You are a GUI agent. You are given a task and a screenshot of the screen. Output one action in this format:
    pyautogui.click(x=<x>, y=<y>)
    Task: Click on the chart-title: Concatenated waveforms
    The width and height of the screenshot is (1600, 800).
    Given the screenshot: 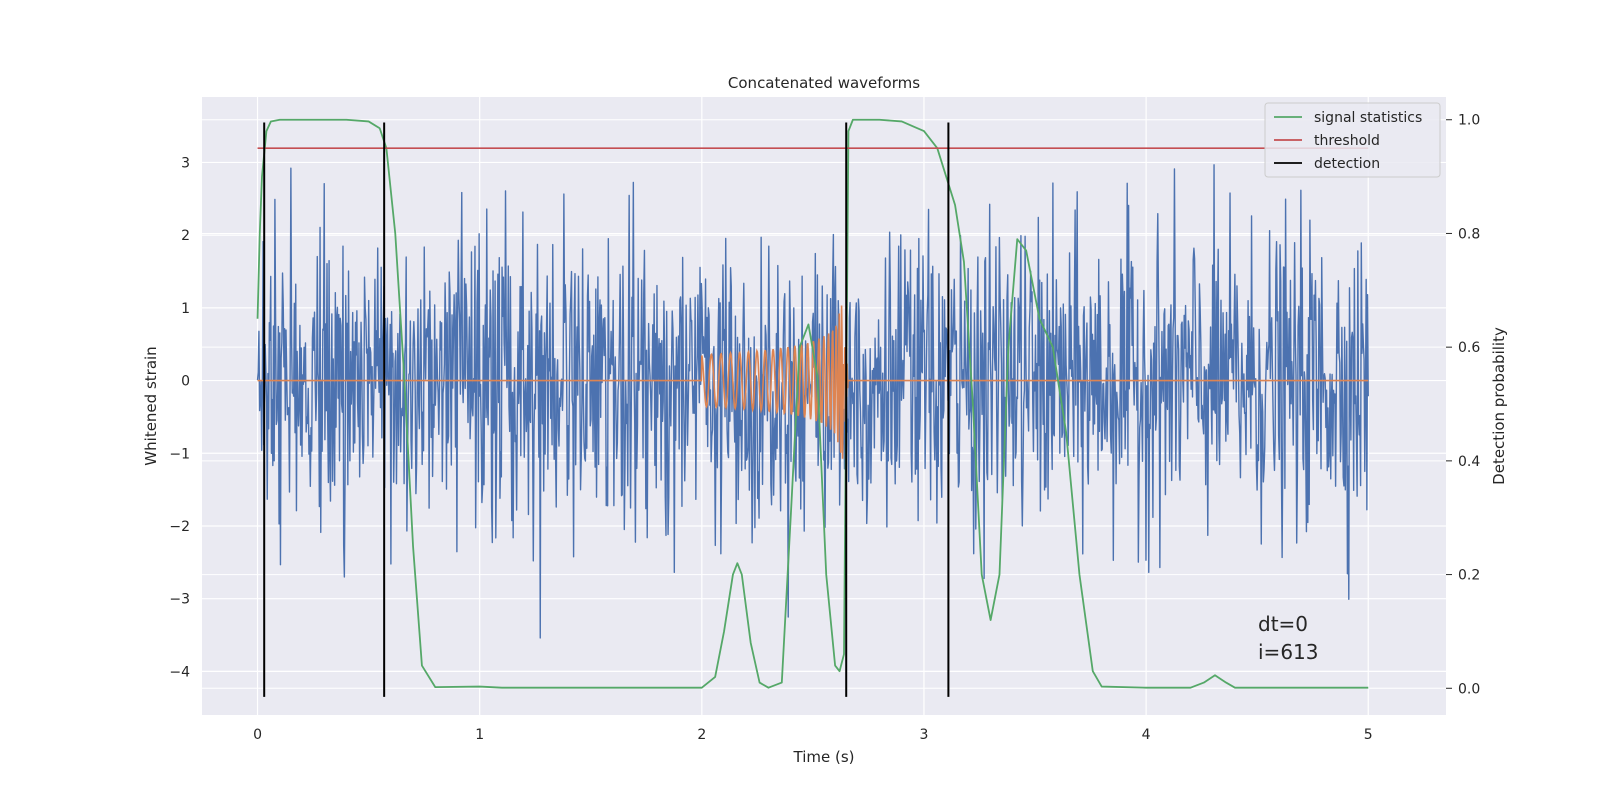 What is the action you would take?
    pyautogui.click(x=824, y=83)
    